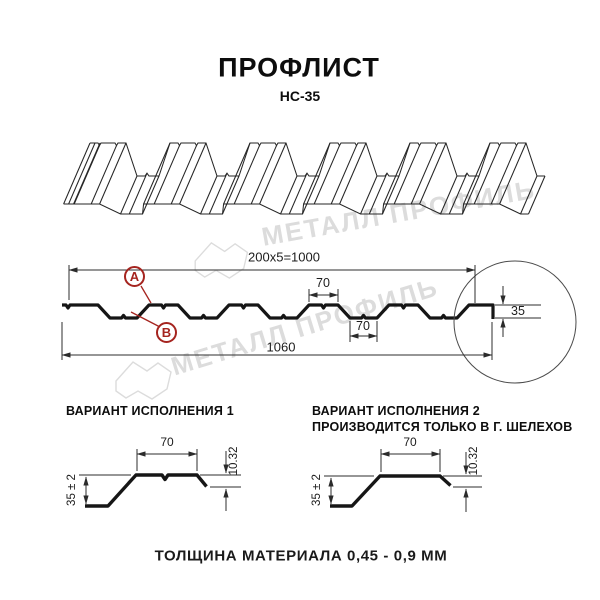 The height and width of the screenshot is (600, 600). I want to click on variant1-dim-lip: 10.32, so click(234, 461).